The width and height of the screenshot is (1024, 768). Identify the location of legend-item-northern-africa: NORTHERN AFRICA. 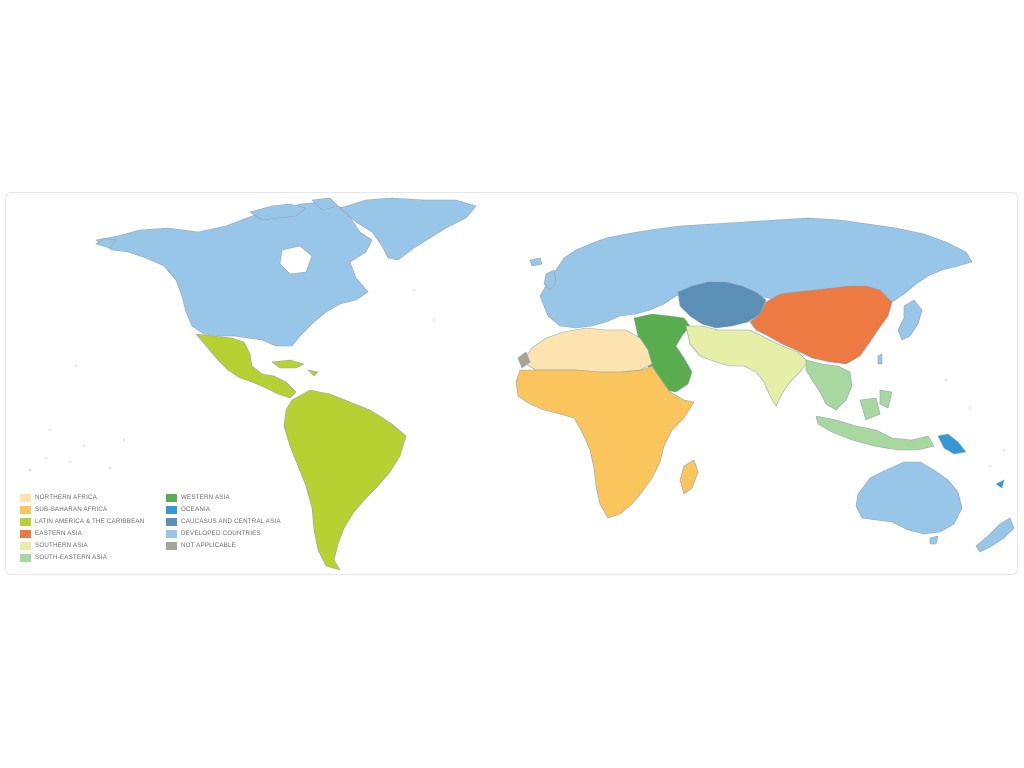
(95, 498).